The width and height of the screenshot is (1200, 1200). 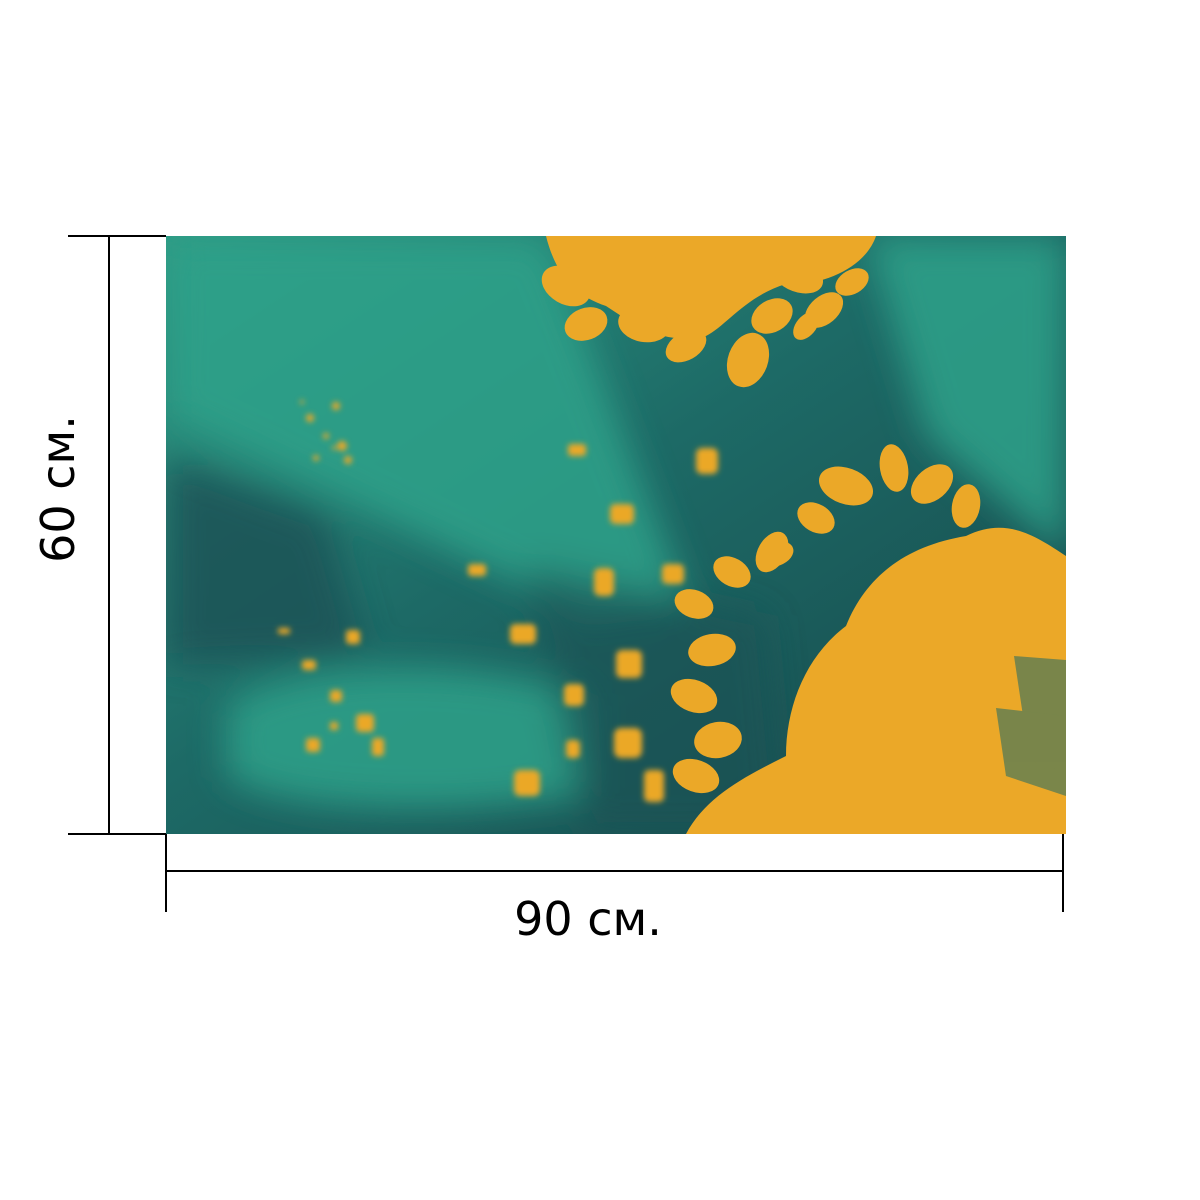 I want to click on height-top-tick, so click(x=117, y=236).